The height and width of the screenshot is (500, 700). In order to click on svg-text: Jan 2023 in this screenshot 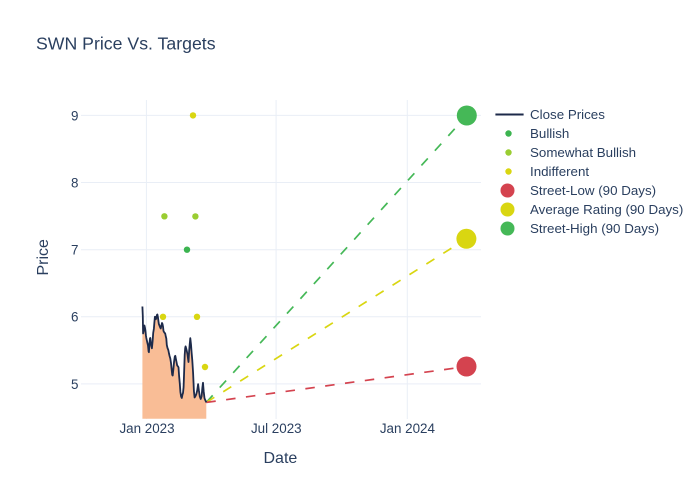, I will do `click(146, 428)`.